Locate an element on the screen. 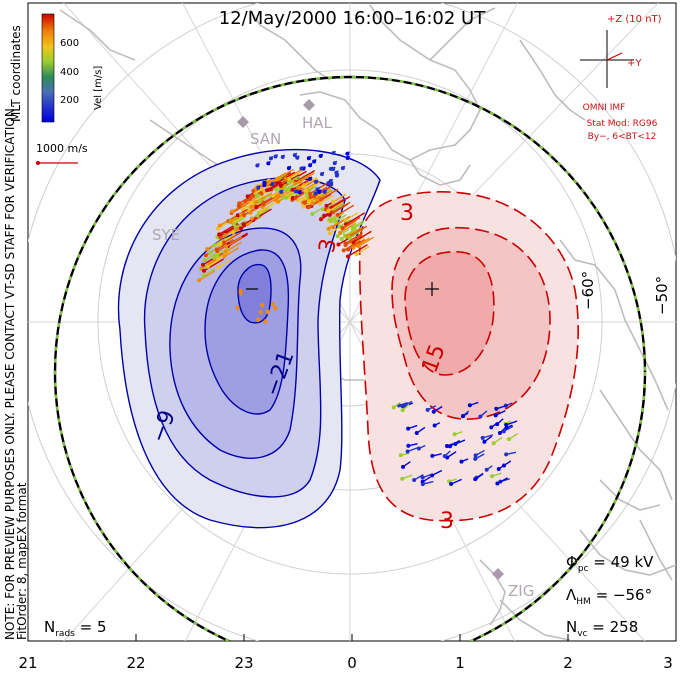 The width and height of the screenshot is (680, 674). imf-z-label: +Z (10 nT) is located at coordinates (634, 19).